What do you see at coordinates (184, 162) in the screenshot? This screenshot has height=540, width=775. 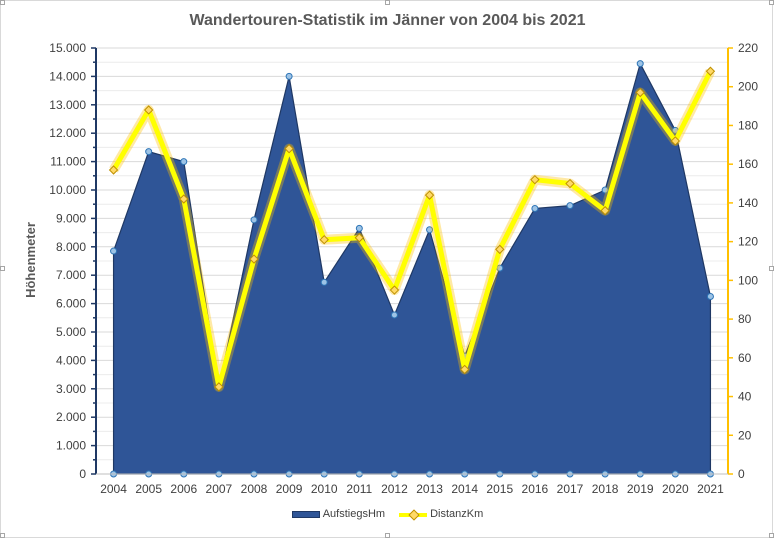 I see `point-aufstiegshm-2006` at bounding box center [184, 162].